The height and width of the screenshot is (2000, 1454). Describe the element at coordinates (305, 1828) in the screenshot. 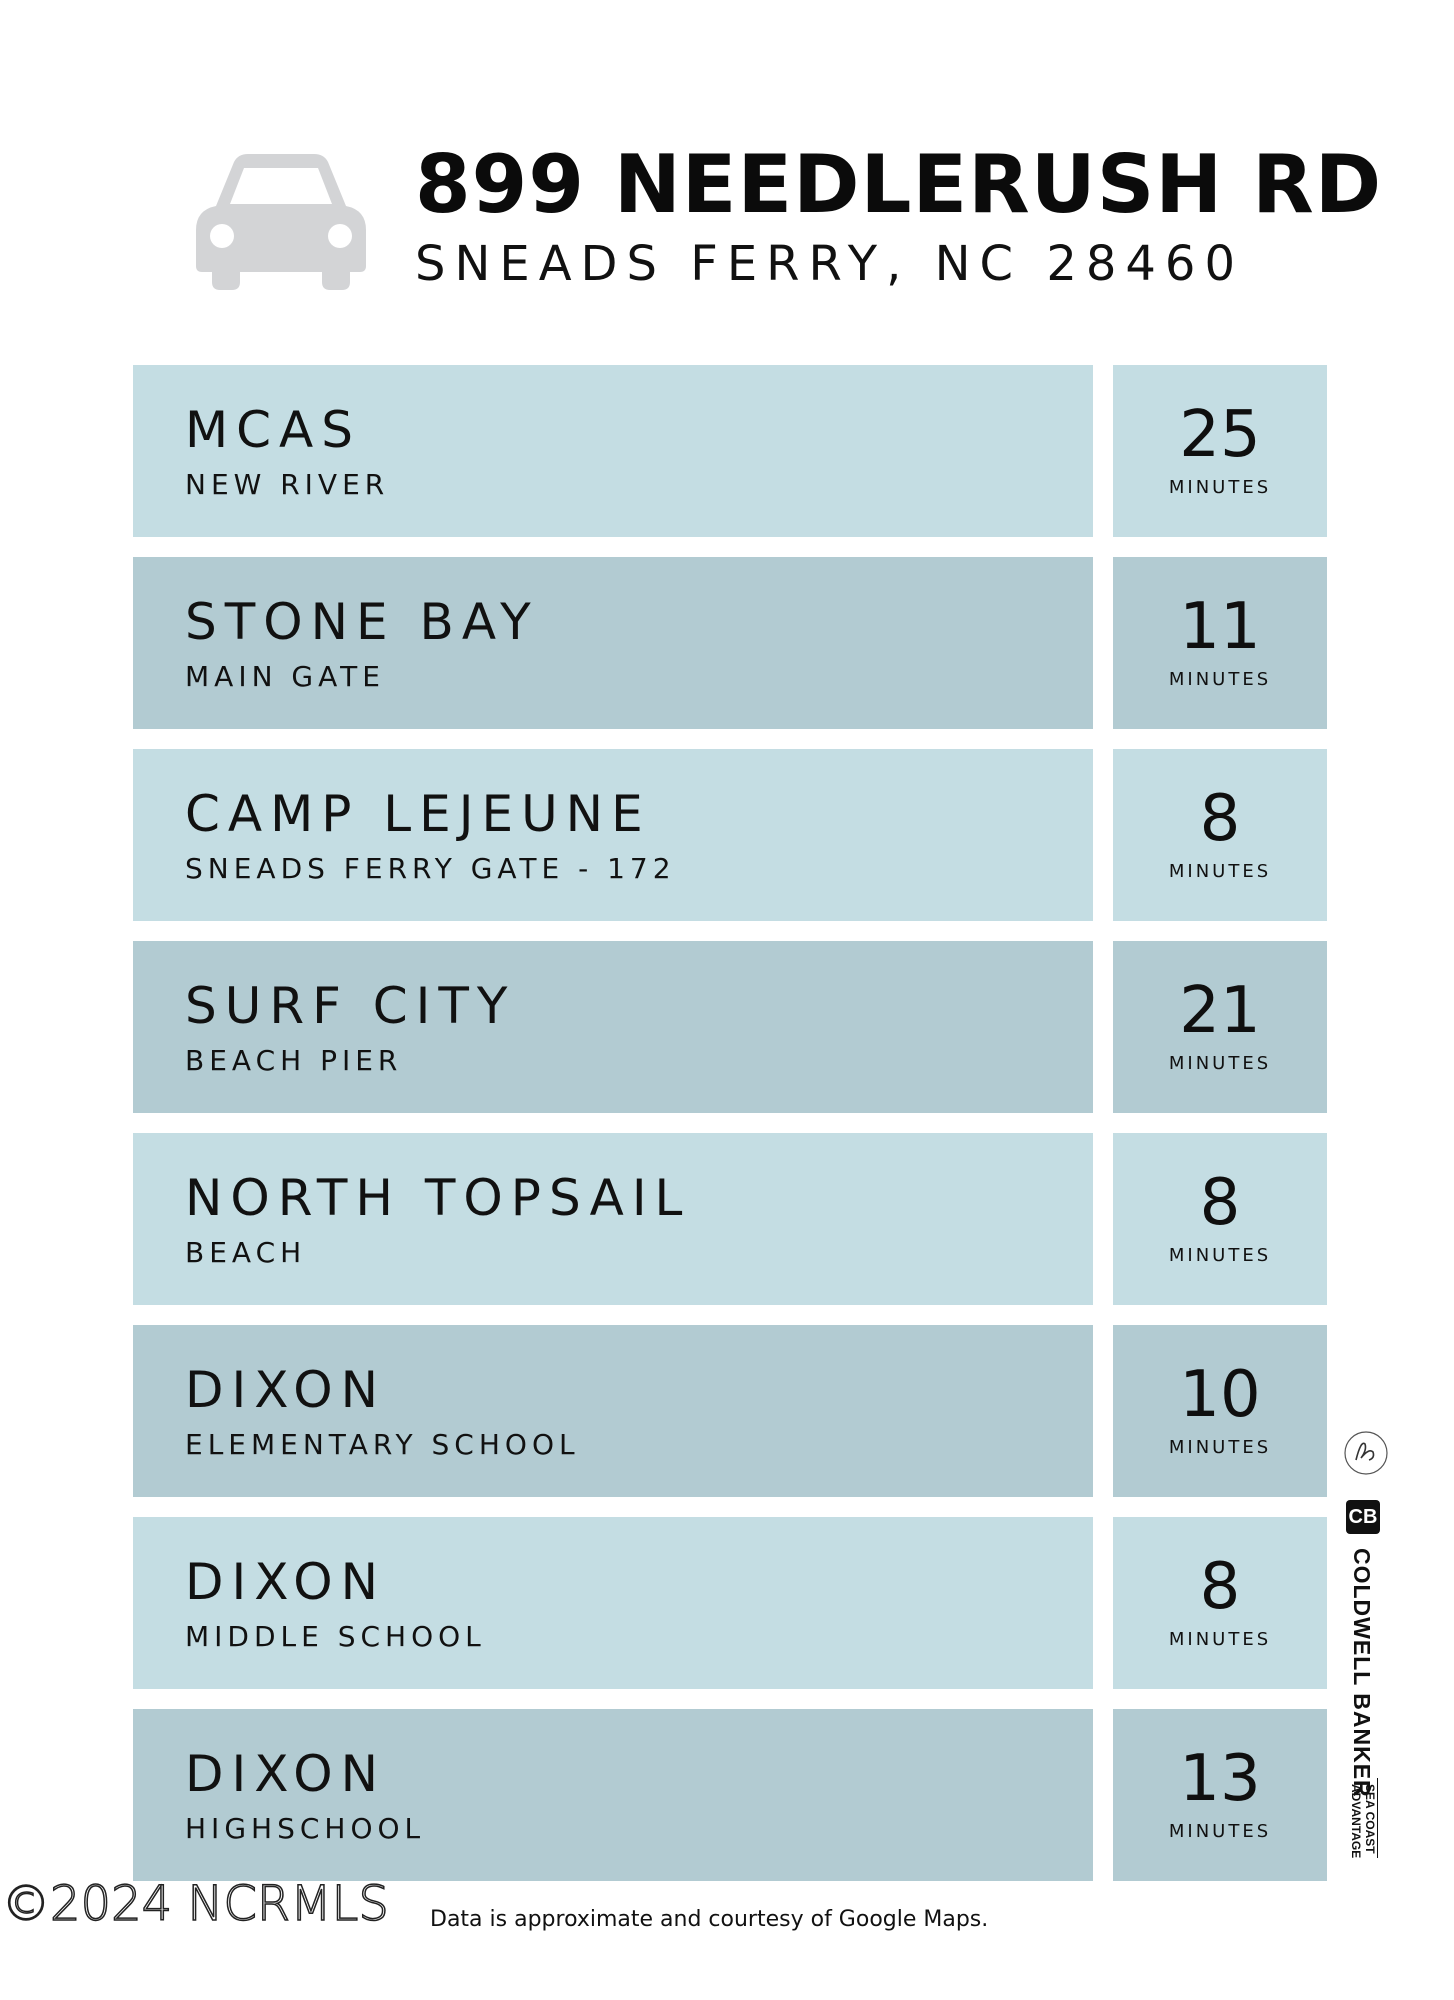

I see `destination-detail: HIGHSCHOOL` at that location.